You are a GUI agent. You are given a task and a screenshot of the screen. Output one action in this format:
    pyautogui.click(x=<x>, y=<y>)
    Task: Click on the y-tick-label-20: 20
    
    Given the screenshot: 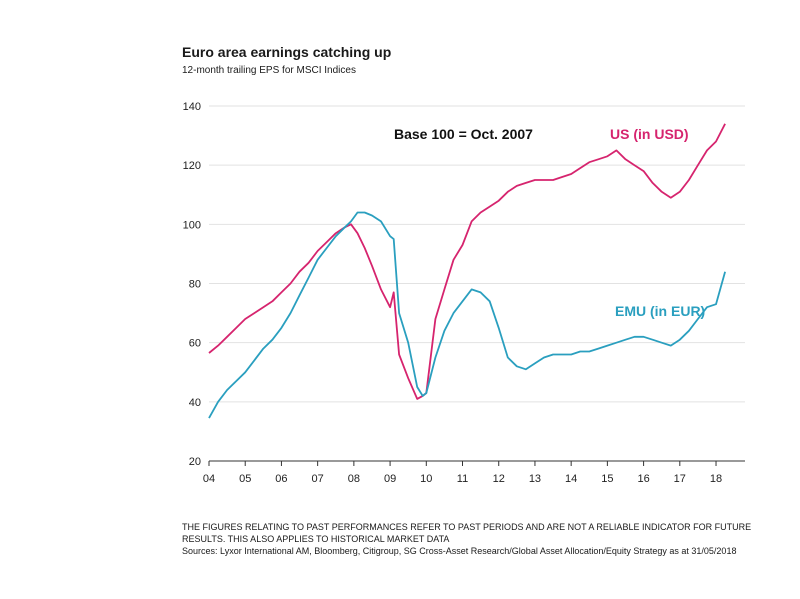 What is the action you would take?
    pyautogui.click(x=195, y=462)
    